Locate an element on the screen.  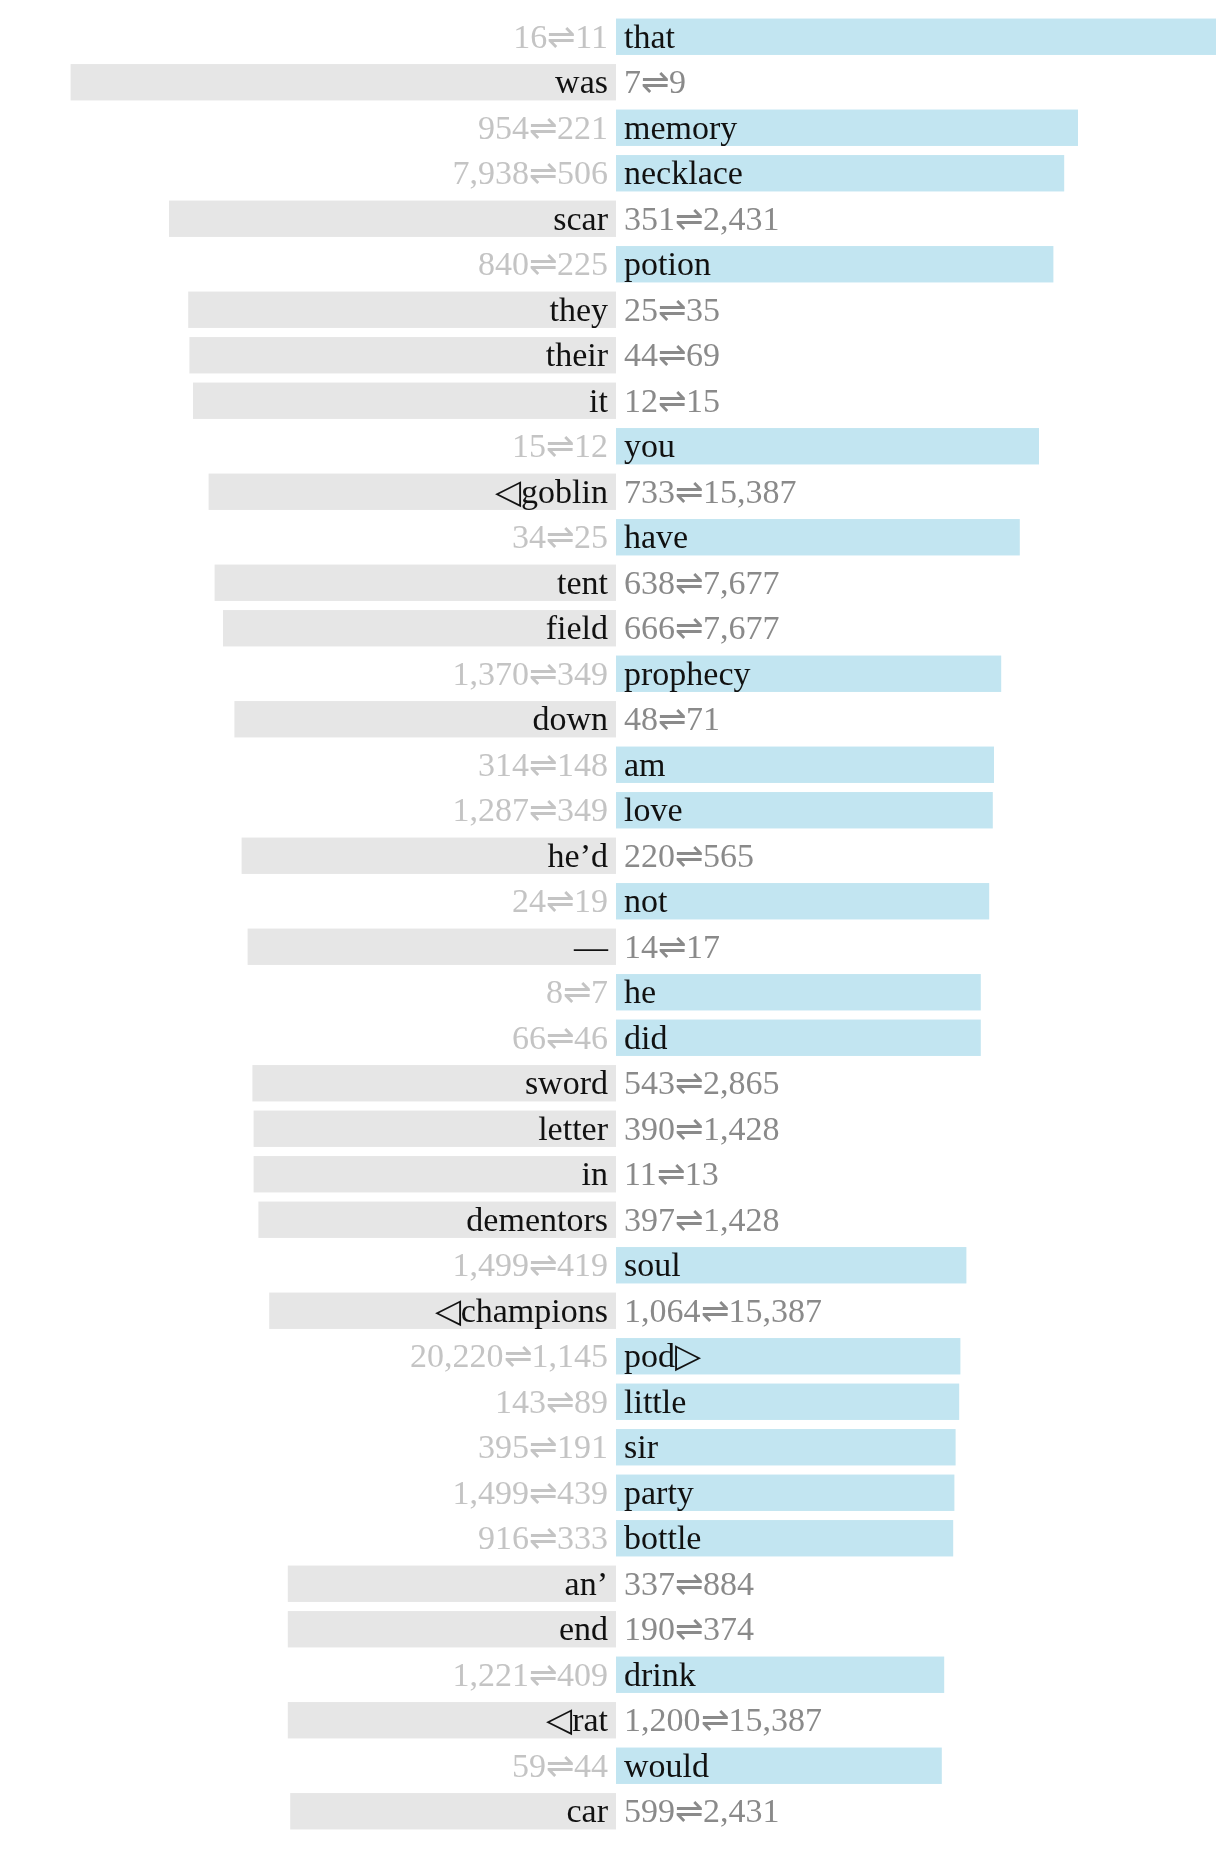
y-tick-label: they is located at coordinates (578, 309).